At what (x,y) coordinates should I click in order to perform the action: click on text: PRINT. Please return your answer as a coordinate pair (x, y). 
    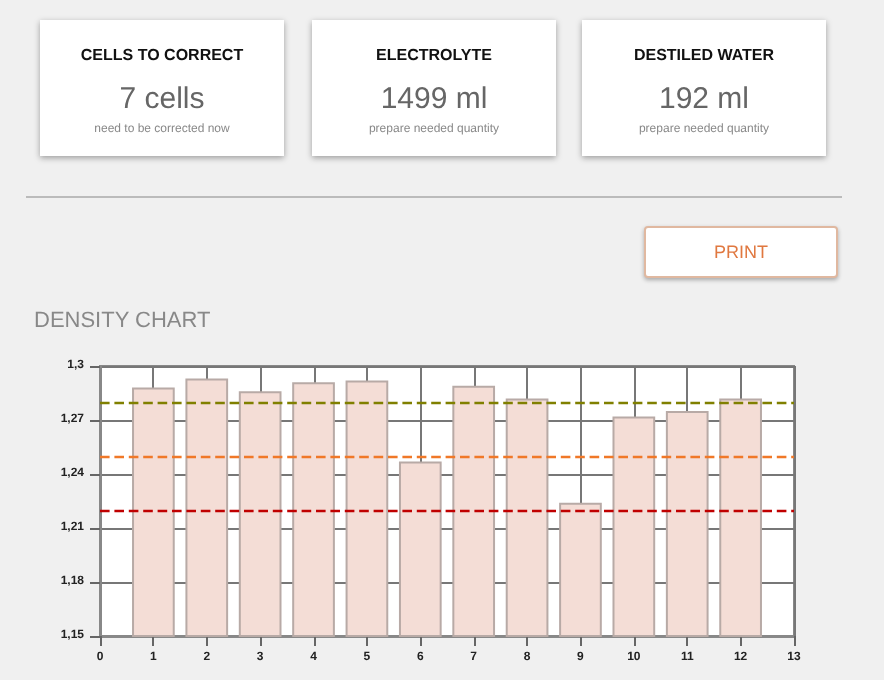
    Looking at the image, I should click on (741, 252).